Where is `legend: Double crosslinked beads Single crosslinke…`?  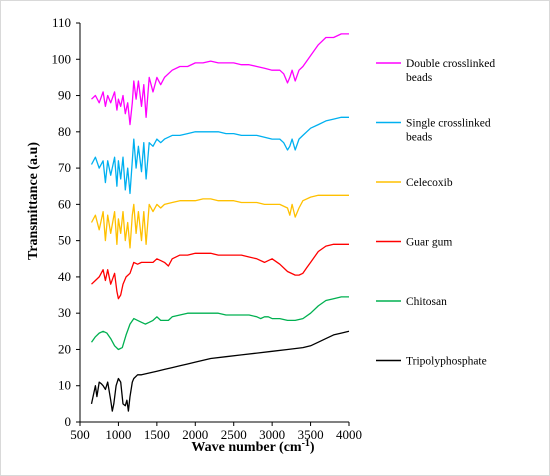 legend: Double crosslinked beads Single crosslinke… is located at coordinates (435, 213).